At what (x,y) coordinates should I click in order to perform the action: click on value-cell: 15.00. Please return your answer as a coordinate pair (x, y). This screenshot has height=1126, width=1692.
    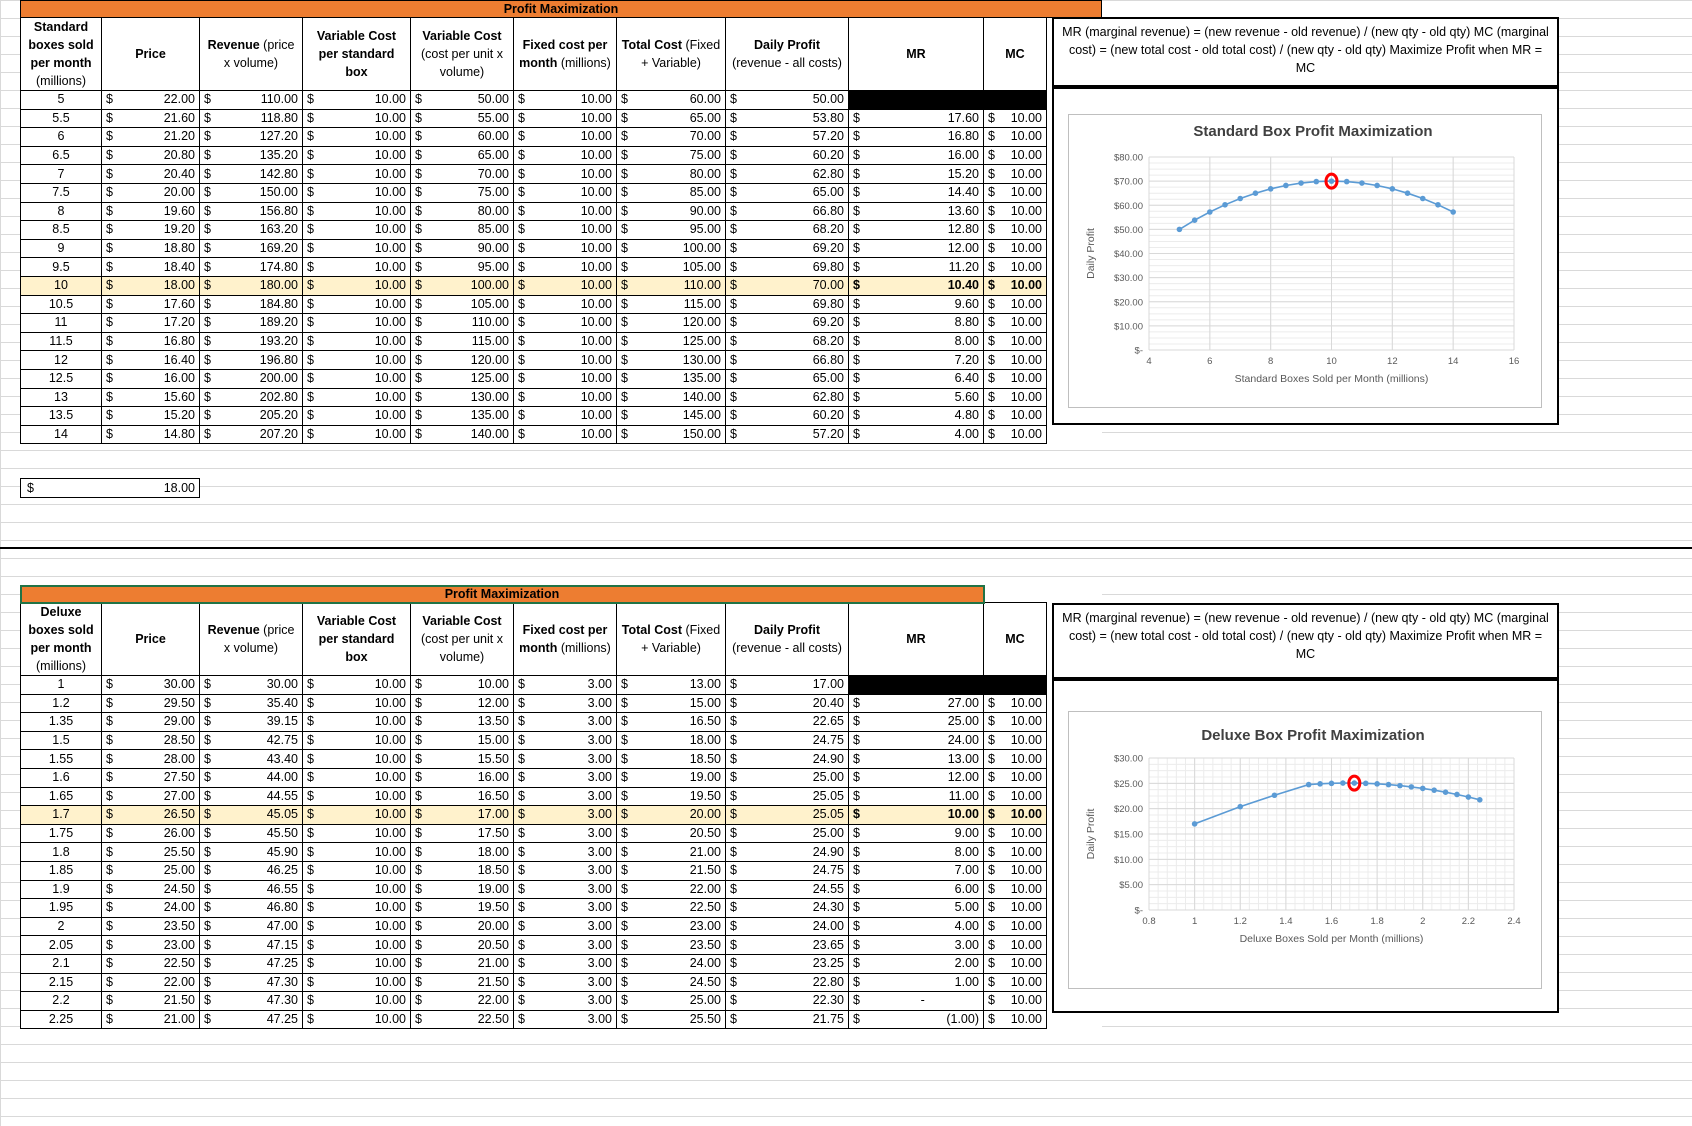
    Looking at the image, I should click on (678, 703).